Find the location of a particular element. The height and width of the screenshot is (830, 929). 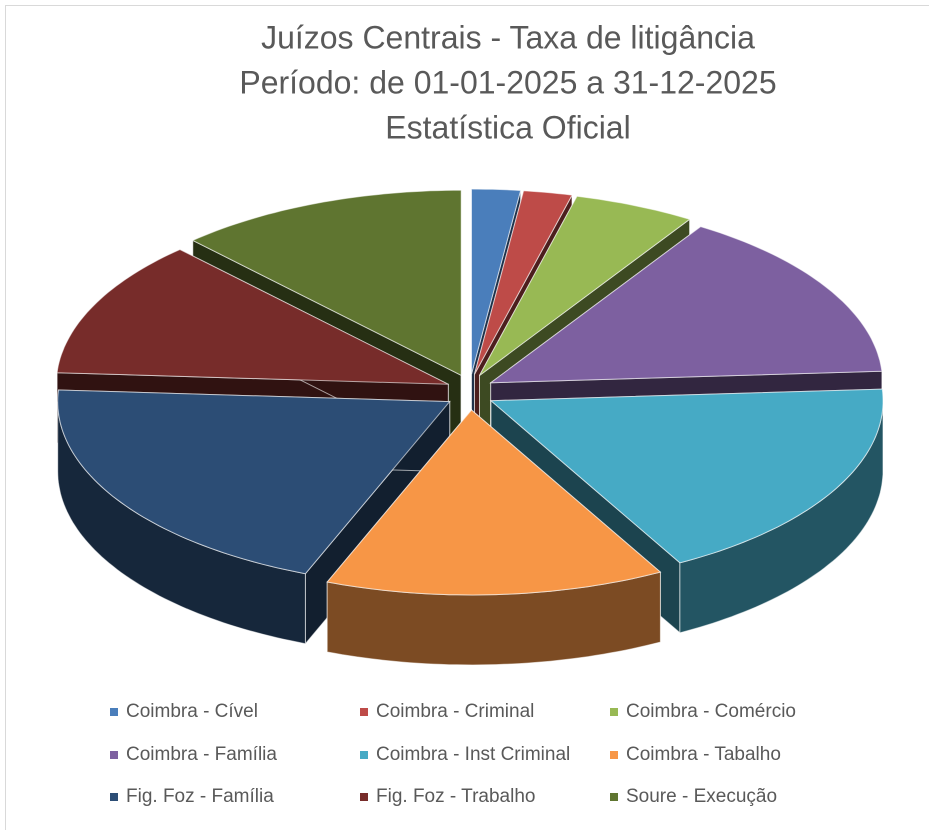

legend-label: Coimbra - Comércio is located at coordinates (711, 711).